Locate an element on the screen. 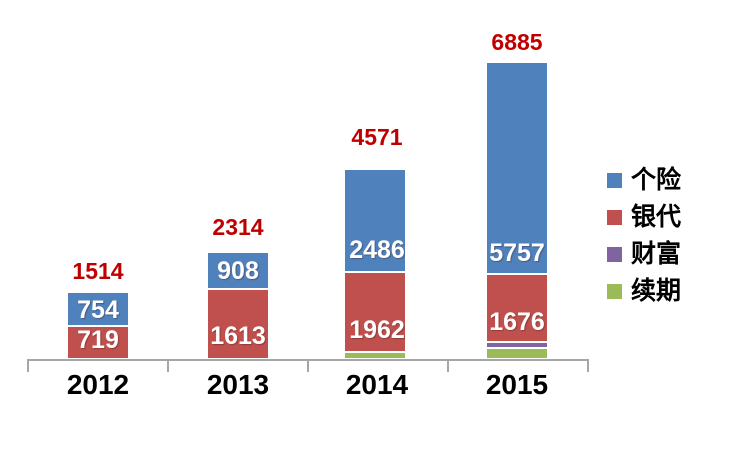 The height and width of the screenshot is (468, 753). legend-item-财富: 财富 is located at coordinates (644, 254).